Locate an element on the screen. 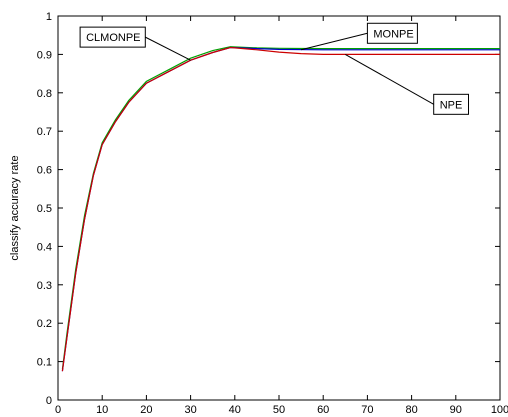  annotation-npe: NPE is located at coordinates (407, 84).